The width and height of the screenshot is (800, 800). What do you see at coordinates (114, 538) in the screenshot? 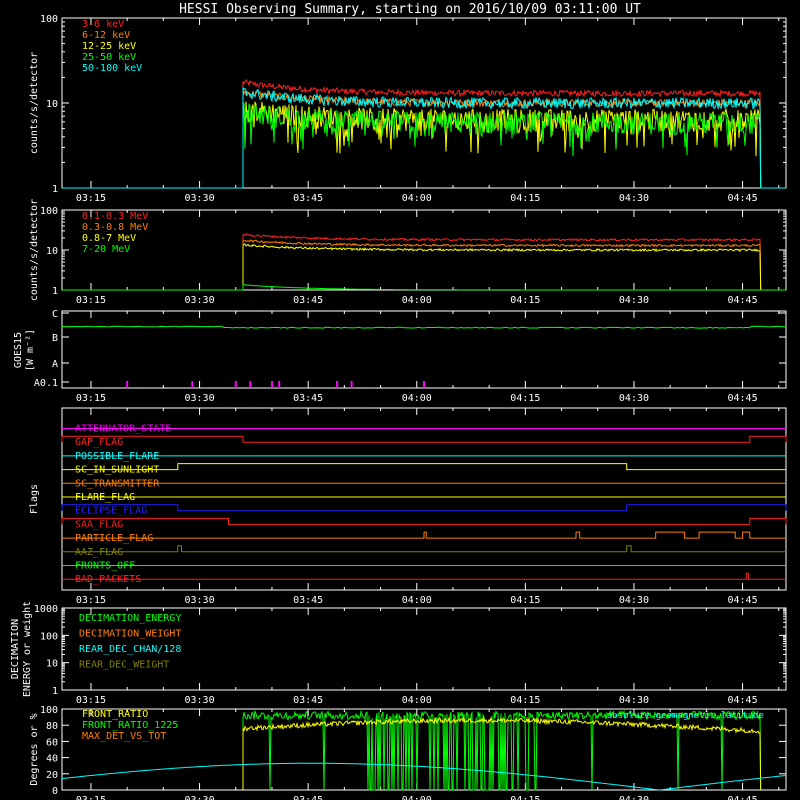
I see `flag-label: PARTICLE_FLAG` at bounding box center [114, 538].